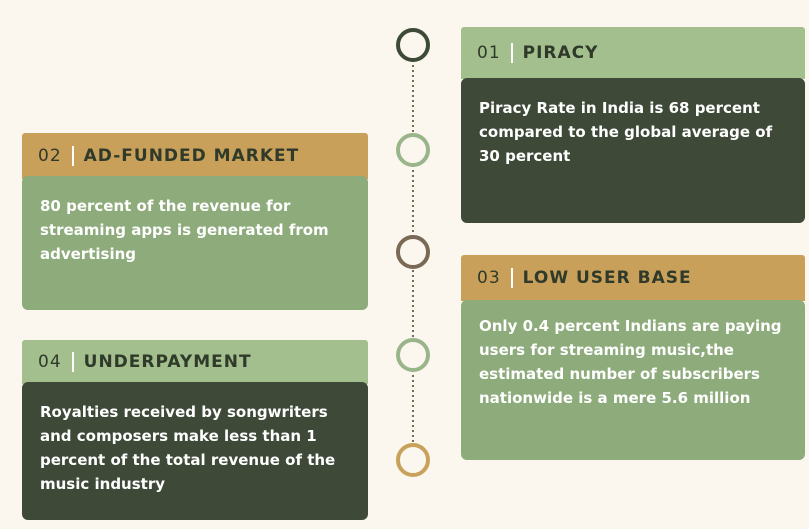 The width and height of the screenshot is (809, 529). I want to click on card-title: AD-FUNDED MARKET, so click(191, 156).